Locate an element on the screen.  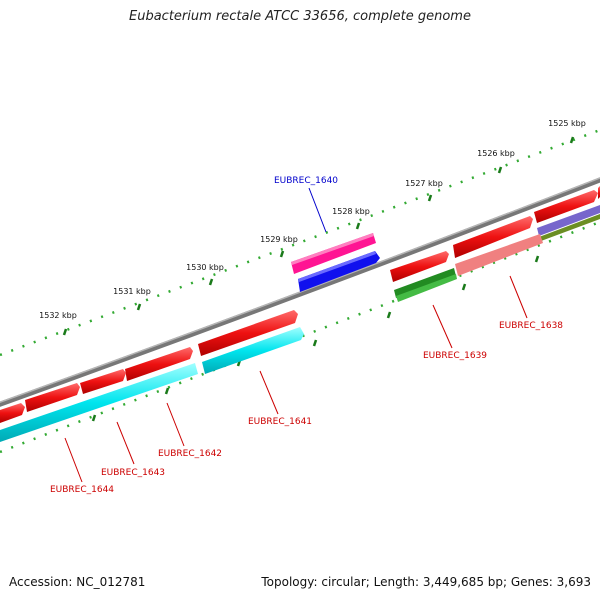
rna-block is located at coordinates (425, 283).